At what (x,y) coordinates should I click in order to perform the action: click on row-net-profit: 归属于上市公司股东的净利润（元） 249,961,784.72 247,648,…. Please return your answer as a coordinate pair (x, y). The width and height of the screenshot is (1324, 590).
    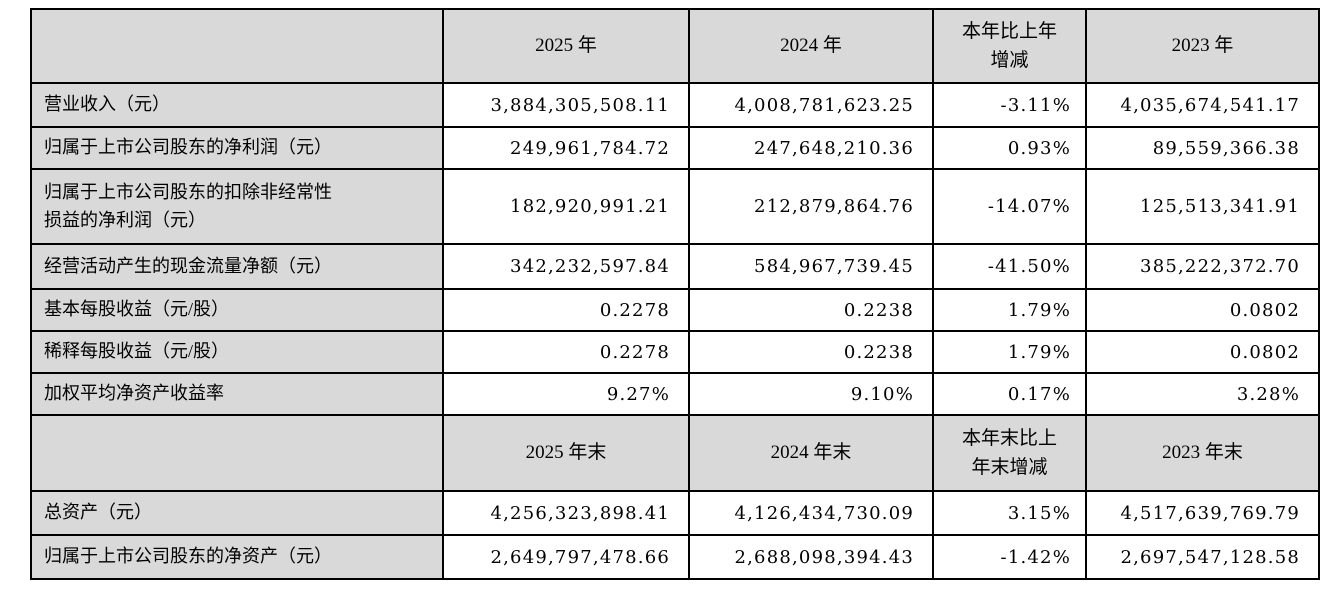
    Looking at the image, I should click on (675, 148).